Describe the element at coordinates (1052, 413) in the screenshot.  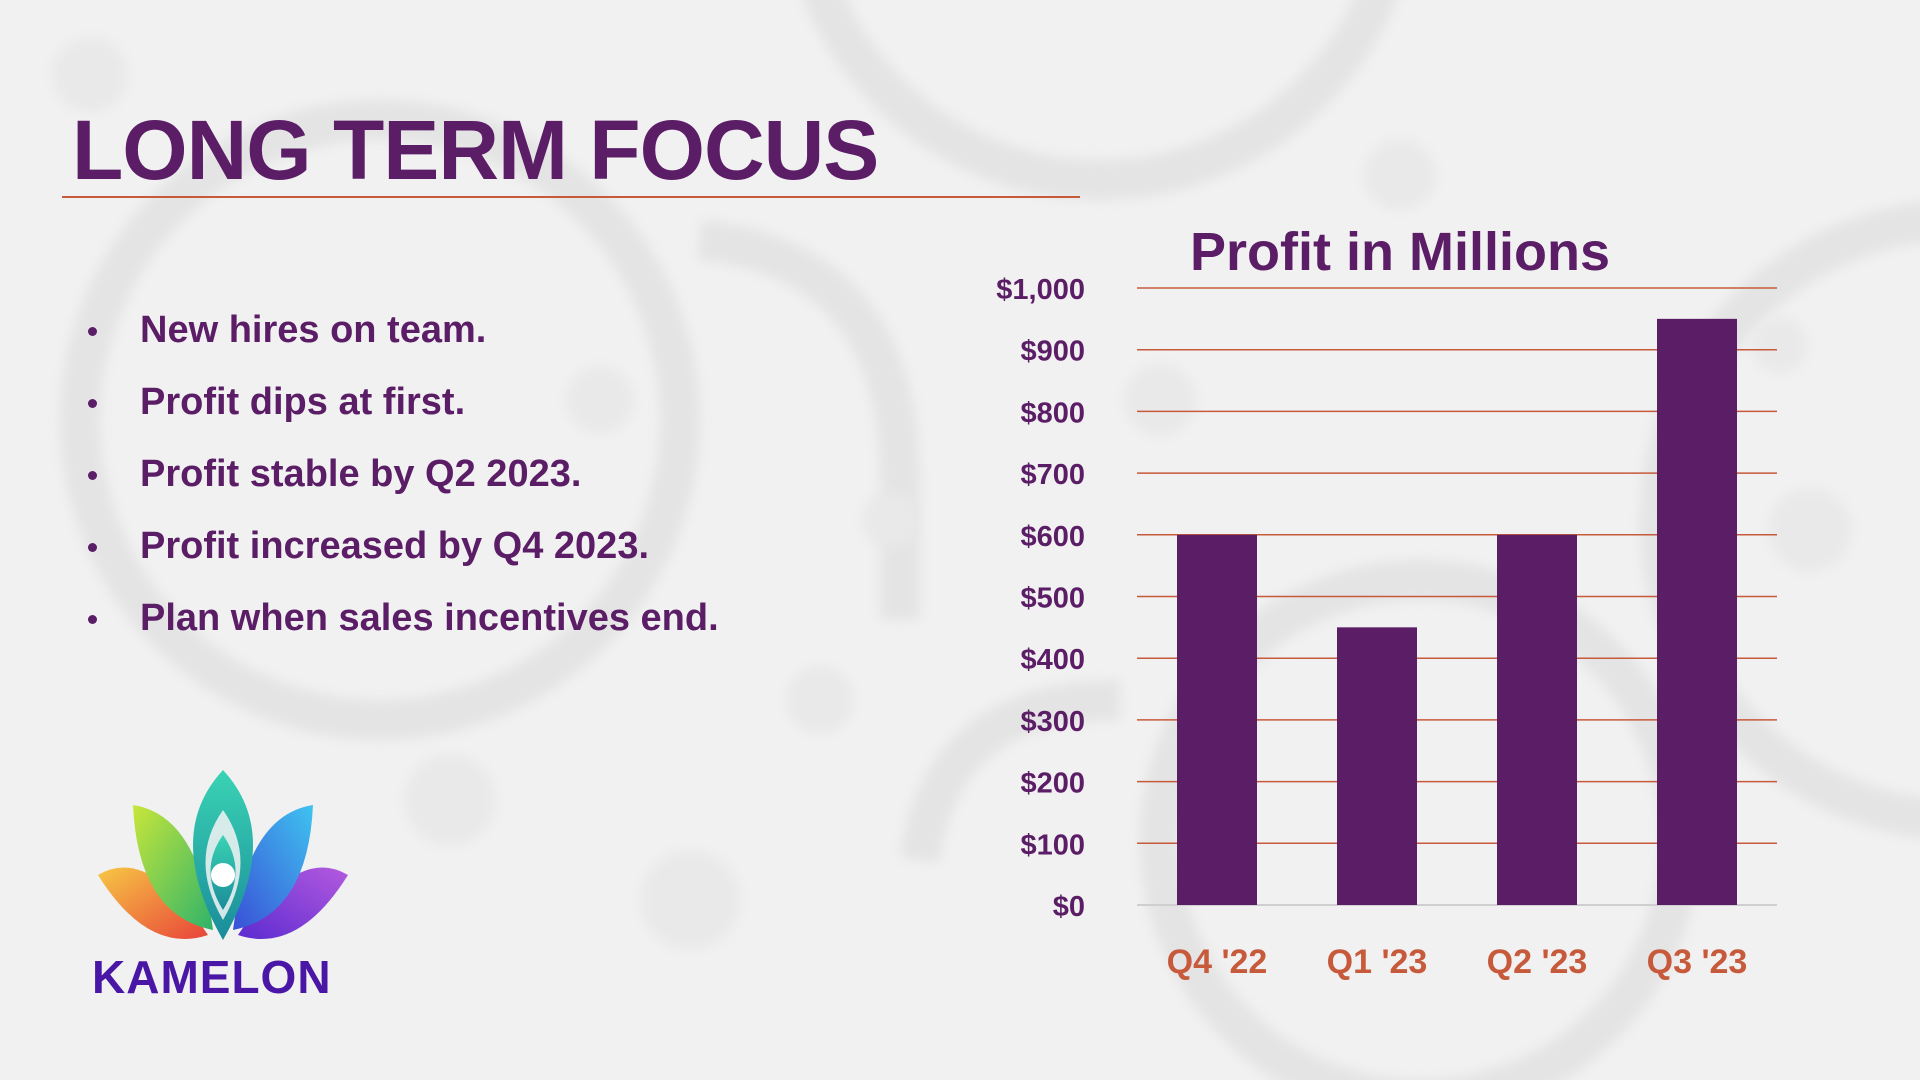
I see `y-tick-label: $800` at that location.